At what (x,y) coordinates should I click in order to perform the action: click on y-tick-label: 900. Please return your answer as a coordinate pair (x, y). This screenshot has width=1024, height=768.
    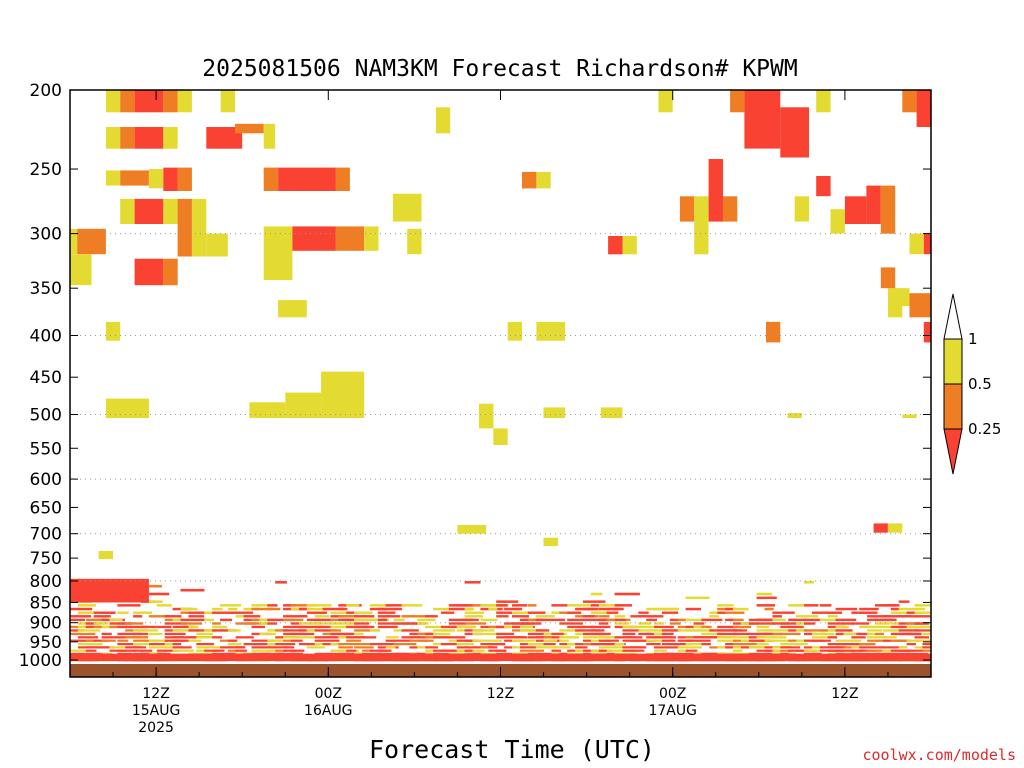
    Looking at the image, I should click on (46, 624).